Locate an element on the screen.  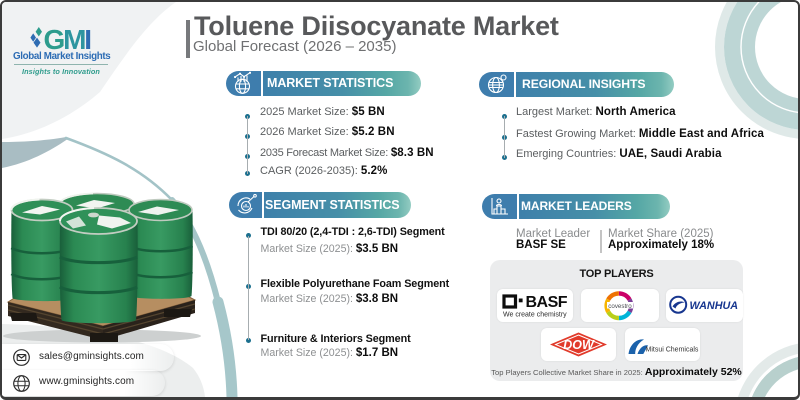
svg-text: DOW is located at coordinates (579, 345).